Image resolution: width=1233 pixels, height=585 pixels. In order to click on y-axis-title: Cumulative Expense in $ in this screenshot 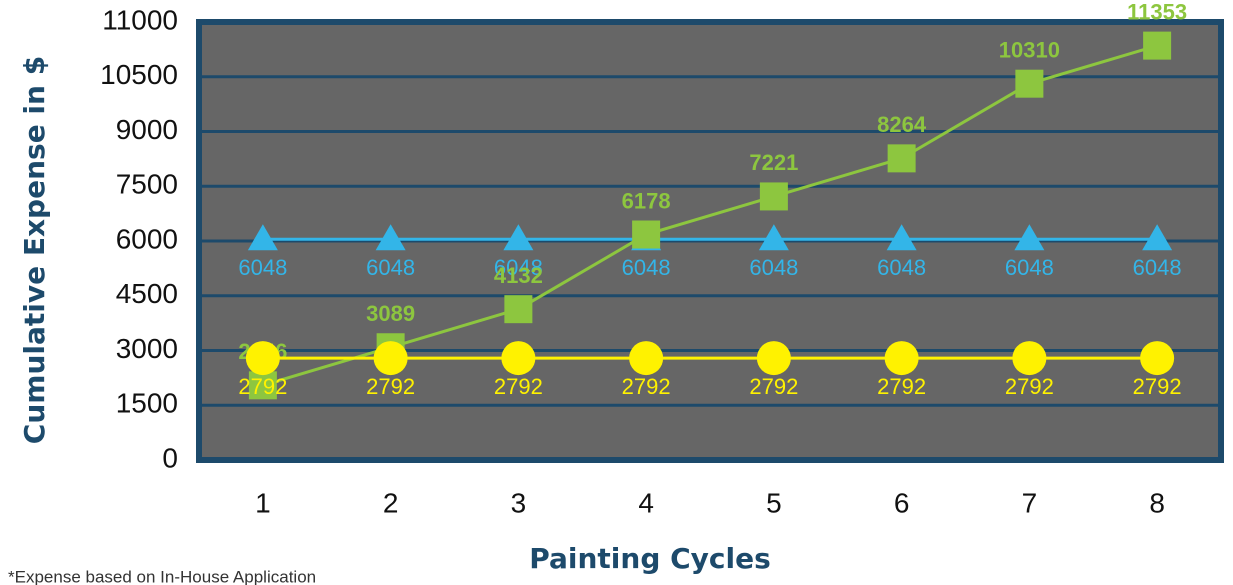, I will do `click(34, 250)`.